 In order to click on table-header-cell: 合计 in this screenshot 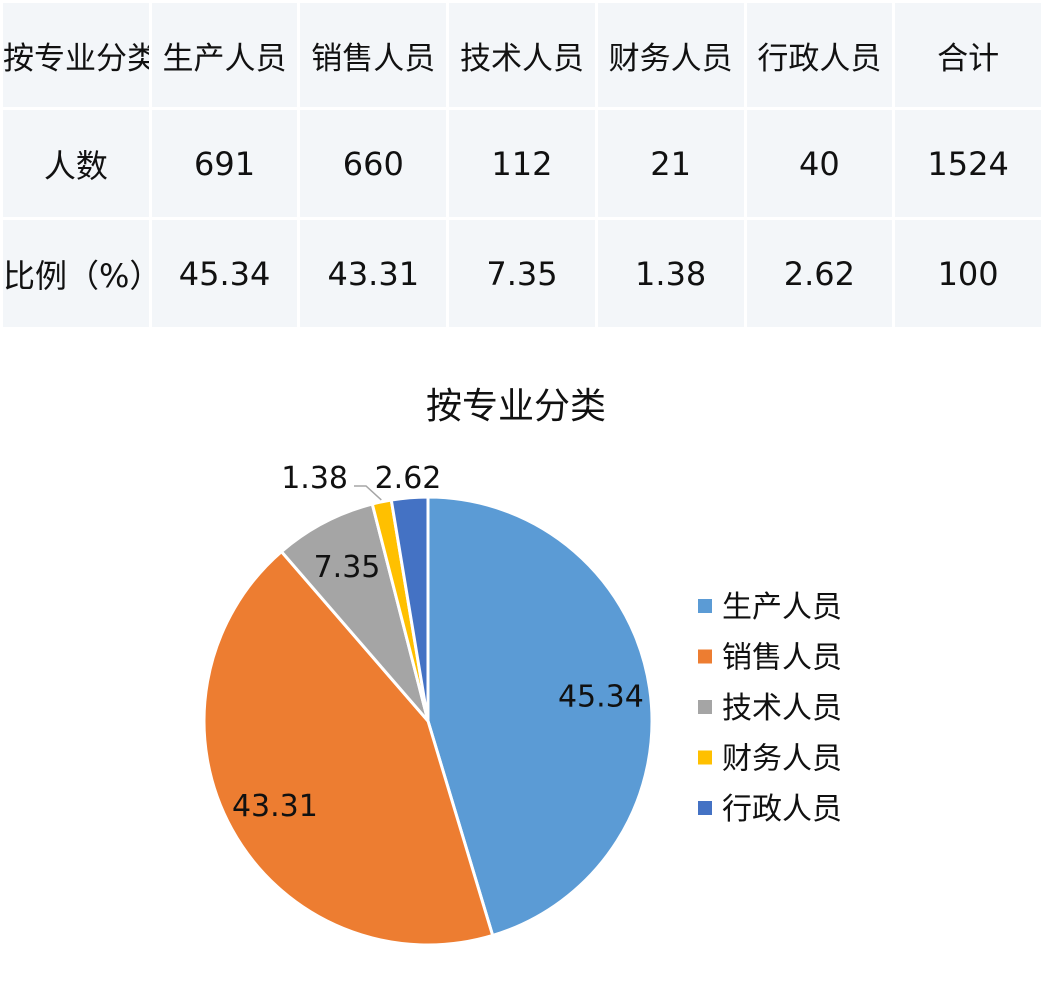, I will do `click(968, 55)`.